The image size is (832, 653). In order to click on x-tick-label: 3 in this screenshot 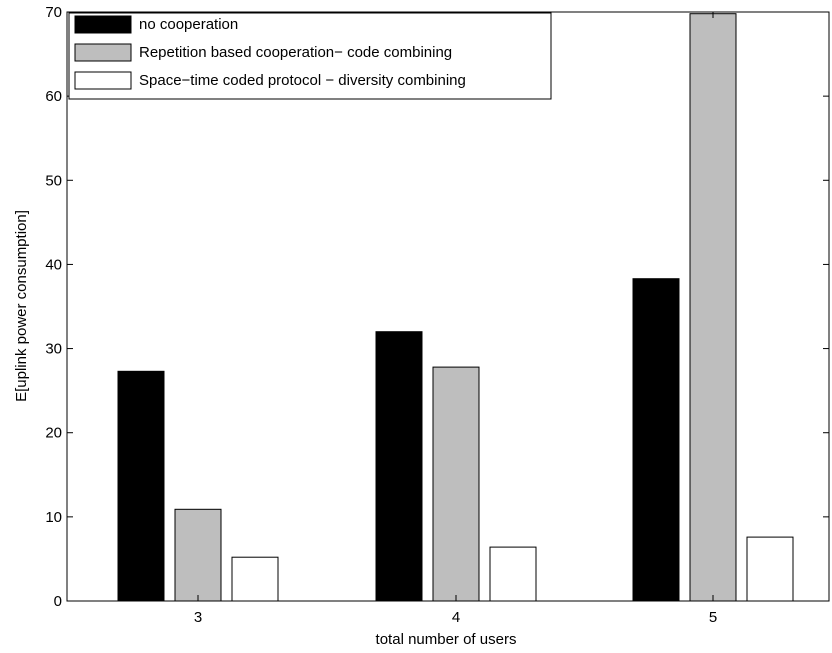, I will do `click(198, 617)`.